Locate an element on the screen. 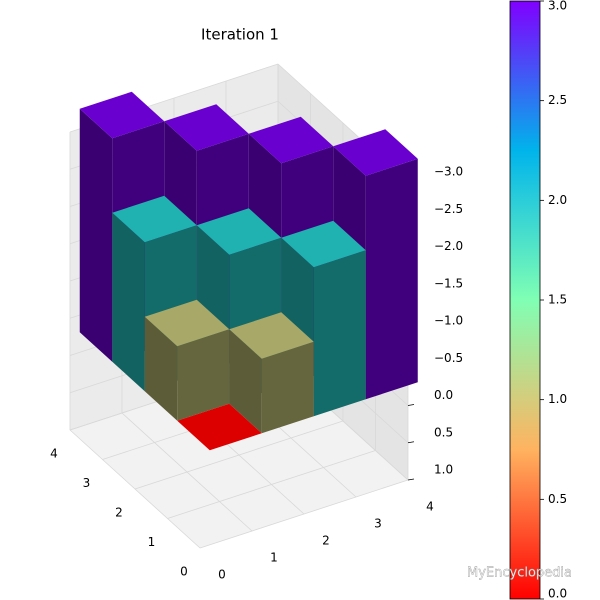 The height and width of the screenshot is (600, 600). colorbar-tick-label: 3.0 is located at coordinates (557, 6).